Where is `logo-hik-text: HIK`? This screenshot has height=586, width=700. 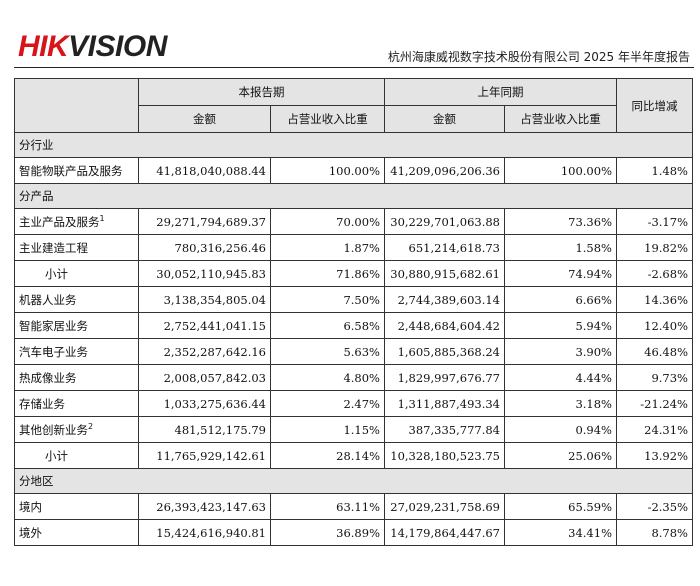
logo-hik-text: HIK is located at coordinates (43, 46).